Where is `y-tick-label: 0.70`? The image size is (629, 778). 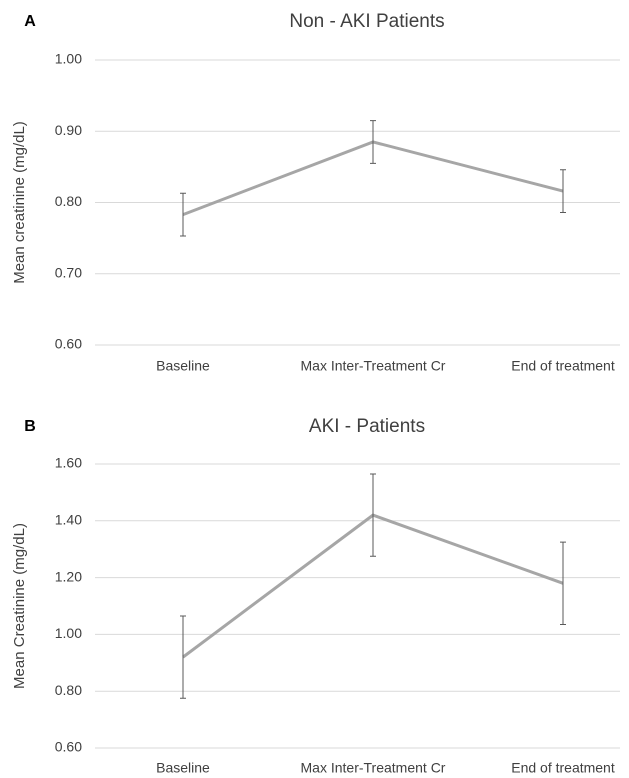
y-tick-label: 0.70 is located at coordinates (68, 272).